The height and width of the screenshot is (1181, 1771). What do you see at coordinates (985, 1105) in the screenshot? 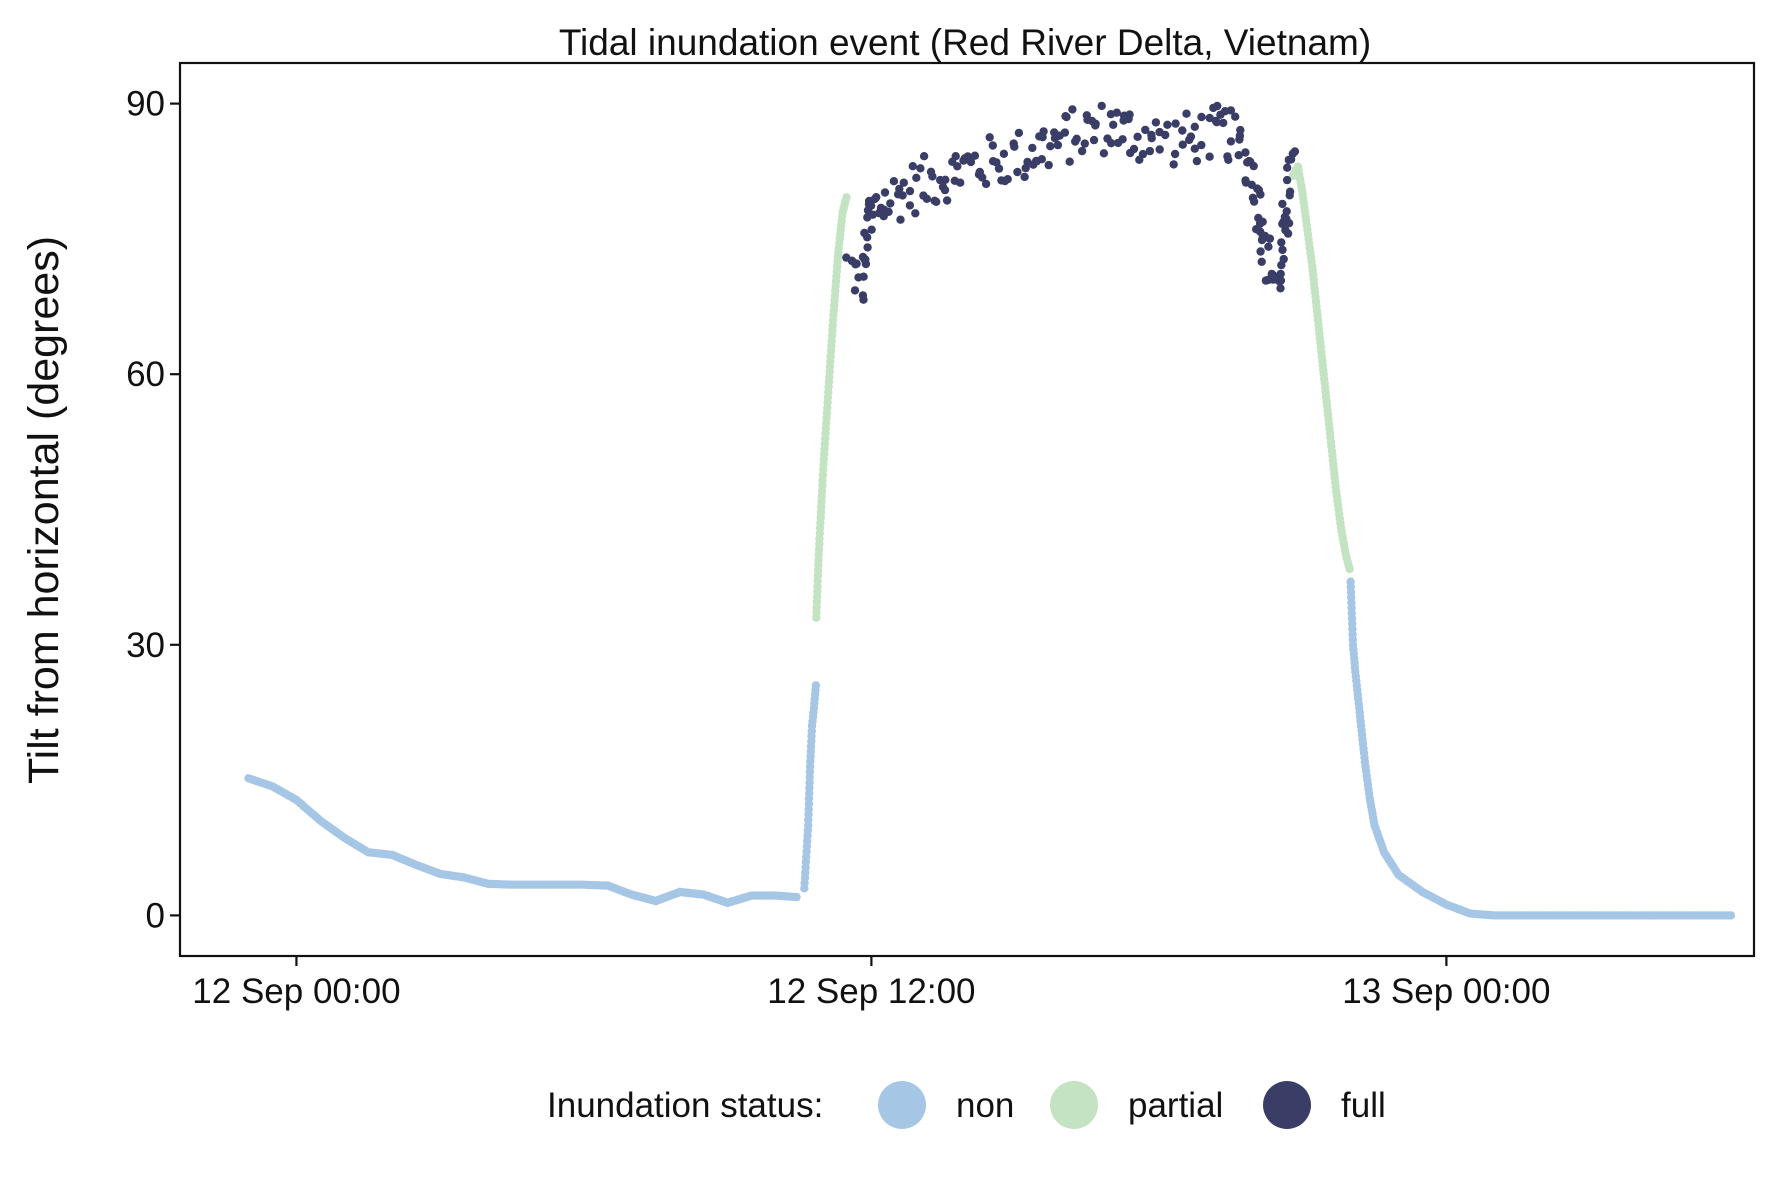
I see `legend-label-non: non` at bounding box center [985, 1105].